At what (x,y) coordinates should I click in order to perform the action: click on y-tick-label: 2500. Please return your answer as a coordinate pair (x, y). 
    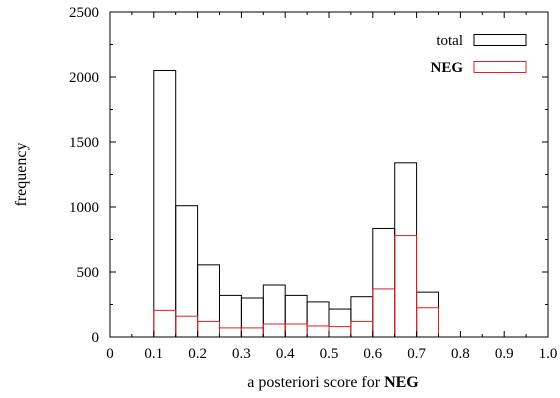
    Looking at the image, I should click on (84, 13).